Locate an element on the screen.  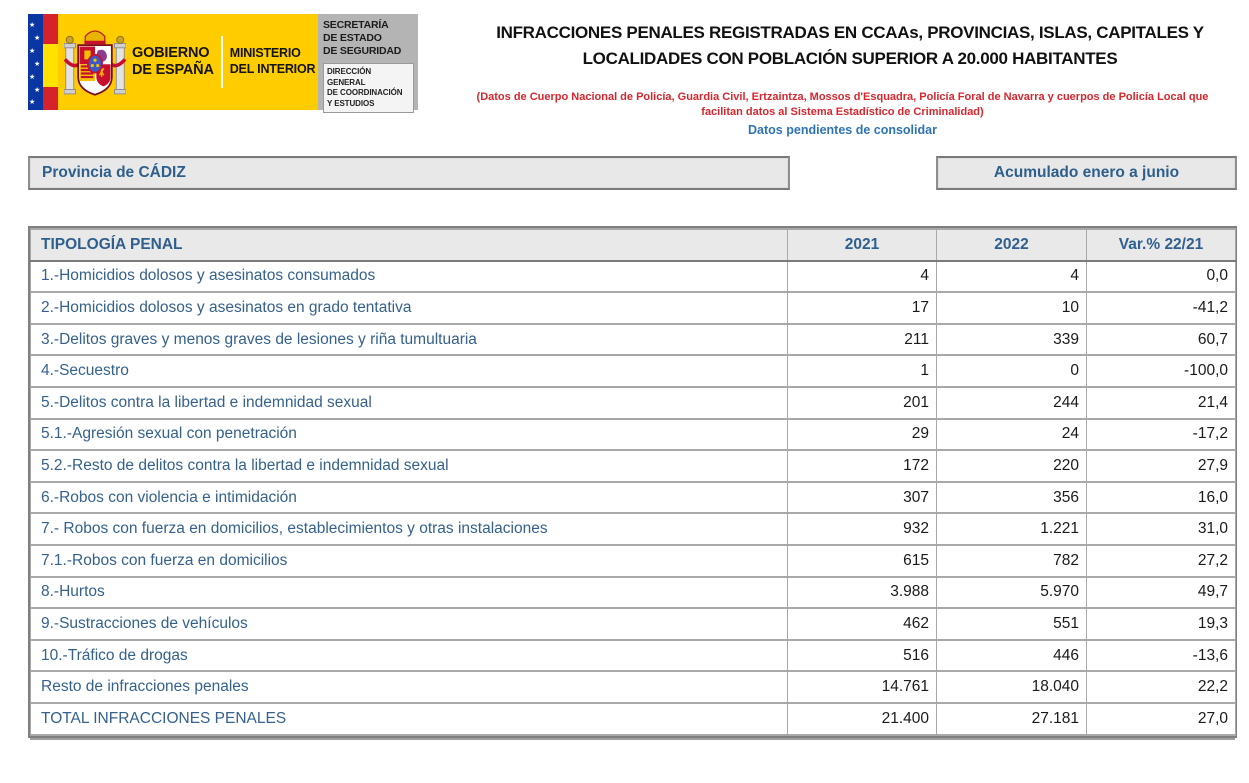
cell-variation: 0,0 is located at coordinates (1161, 276).